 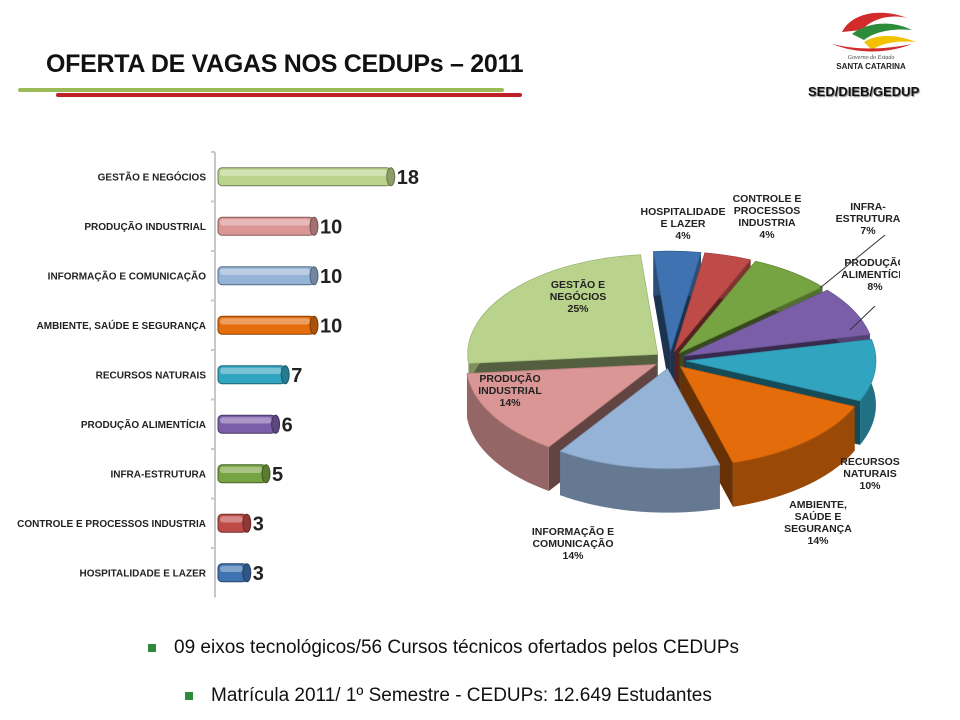 I want to click on pie-percent-label: 10%, so click(x=870, y=486).